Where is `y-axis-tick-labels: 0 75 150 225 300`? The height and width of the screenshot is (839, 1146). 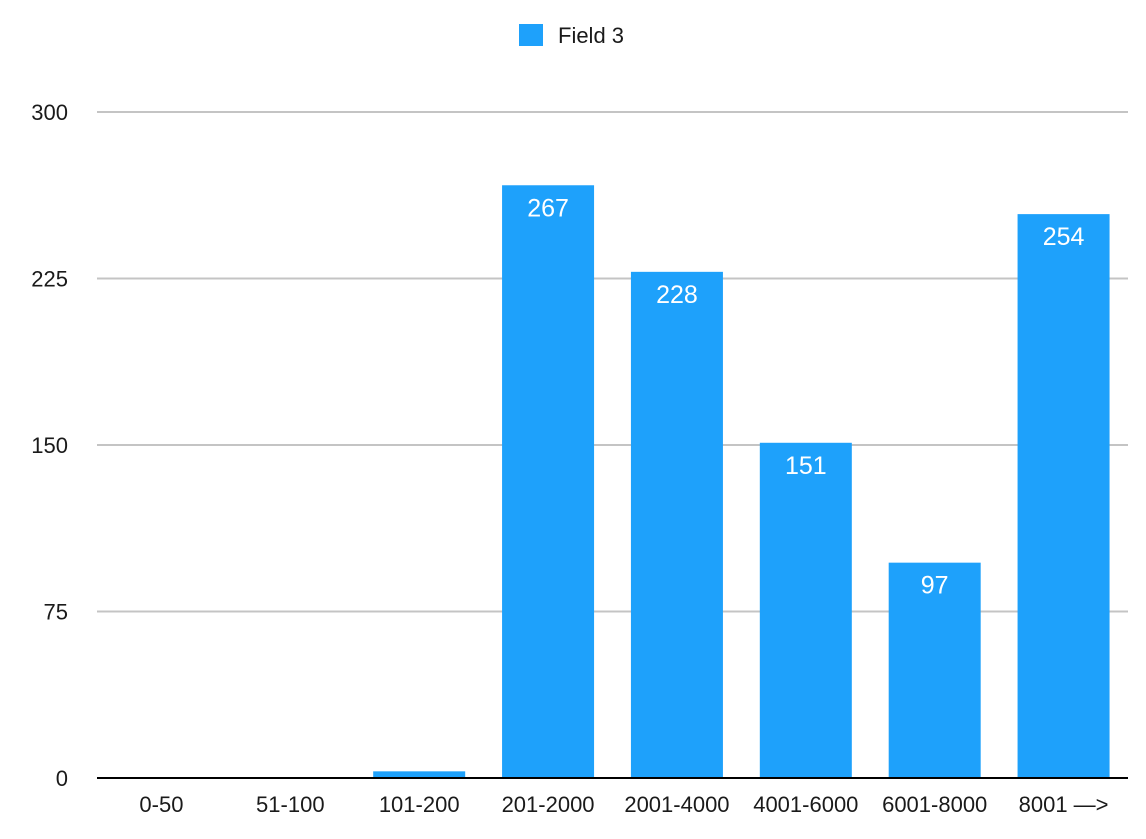 y-axis-tick-labels: 0 75 150 225 300 is located at coordinates (49, 445).